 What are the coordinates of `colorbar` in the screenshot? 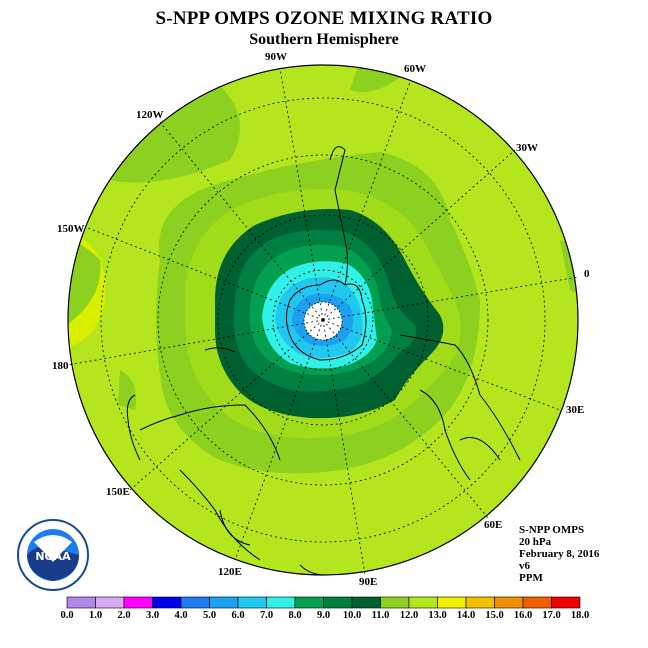 It's located at (323, 602).